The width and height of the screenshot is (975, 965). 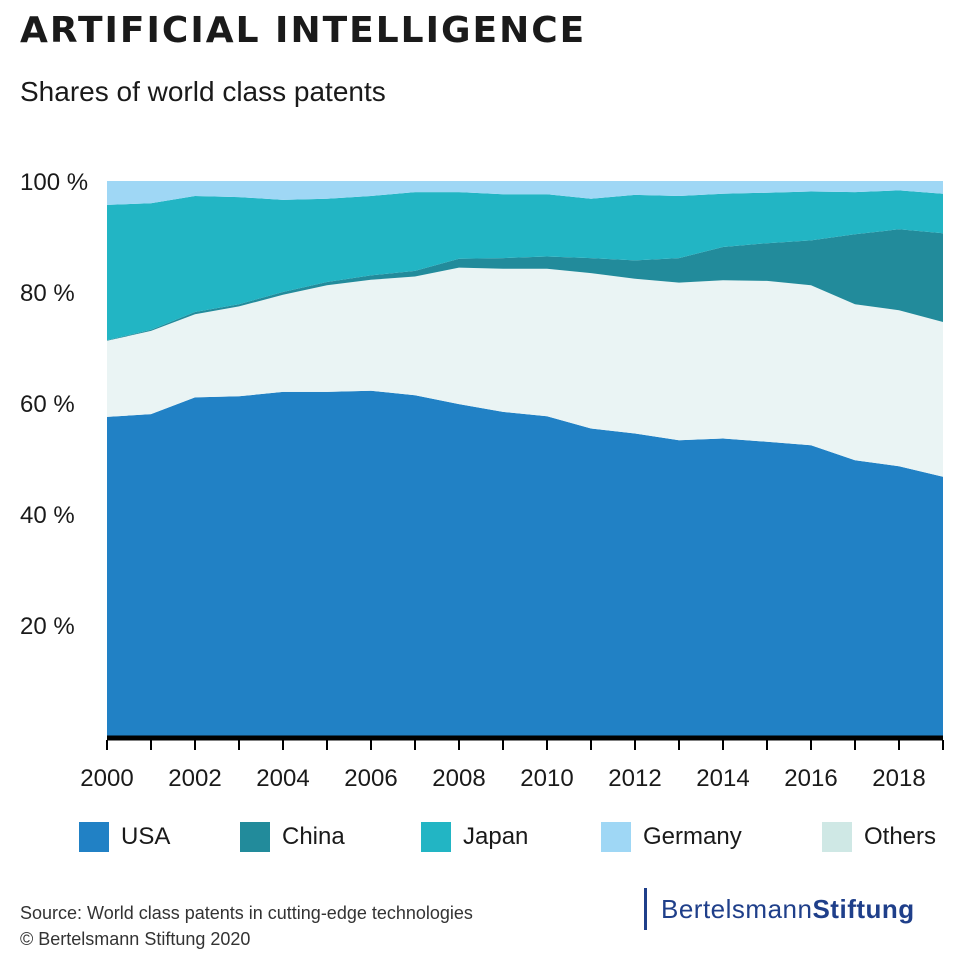 I want to click on legend-item-china: China, so click(x=292, y=837).